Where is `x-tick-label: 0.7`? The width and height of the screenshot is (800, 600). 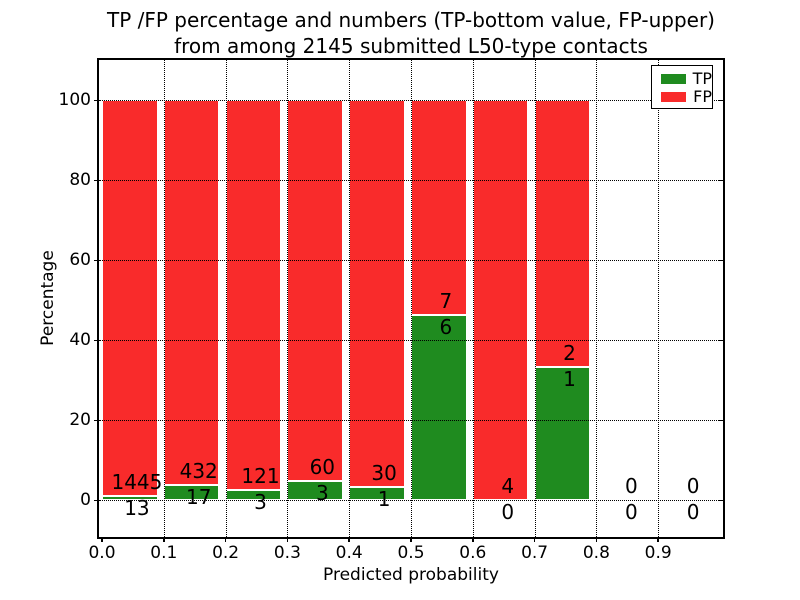
x-tick-label: 0.7 is located at coordinates (535, 553).